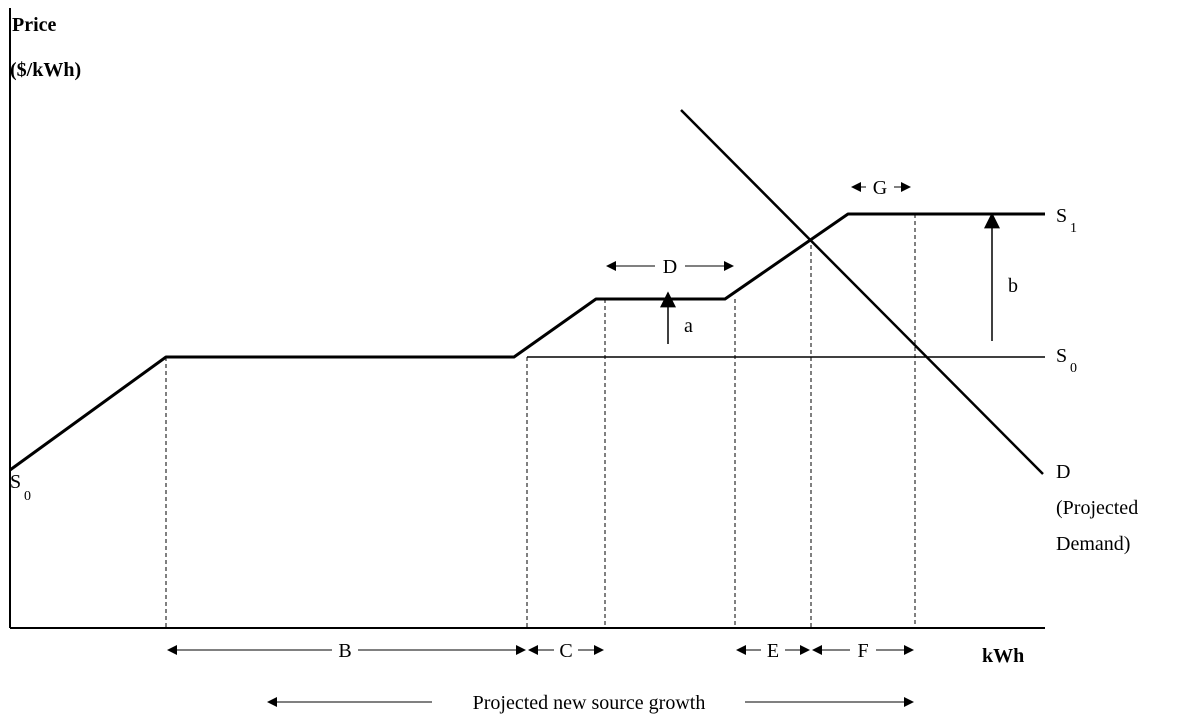 Image resolution: width=1185 pixels, height=724 pixels. What do you see at coordinates (688, 326) in the screenshot?
I see `shift-label-a: a` at bounding box center [688, 326].